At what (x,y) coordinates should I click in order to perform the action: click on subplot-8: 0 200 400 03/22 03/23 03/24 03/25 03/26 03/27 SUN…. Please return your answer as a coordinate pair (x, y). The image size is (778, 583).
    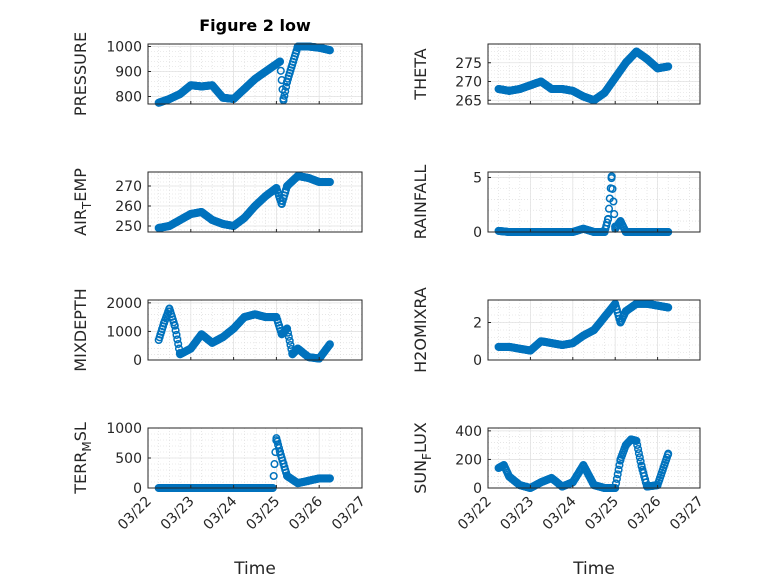
    Looking at the image, I should click on (559, 500).